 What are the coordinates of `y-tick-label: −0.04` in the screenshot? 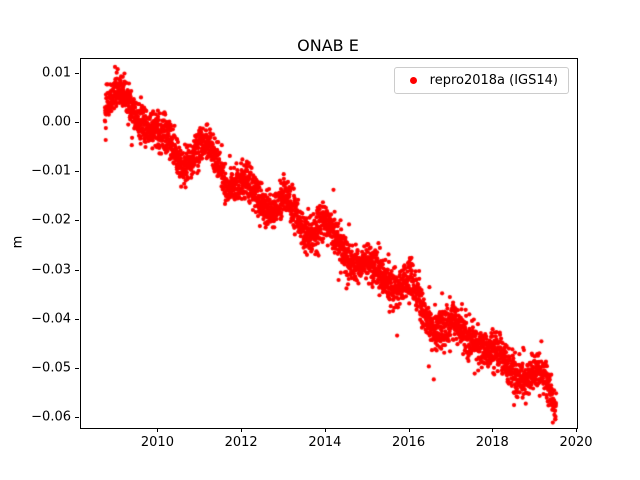 It's located at (51, 319).